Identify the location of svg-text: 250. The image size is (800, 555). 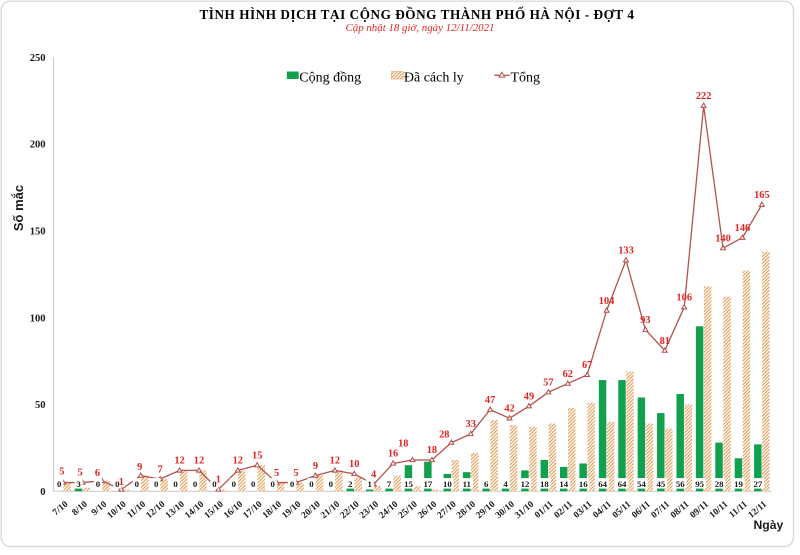
(38, 58).